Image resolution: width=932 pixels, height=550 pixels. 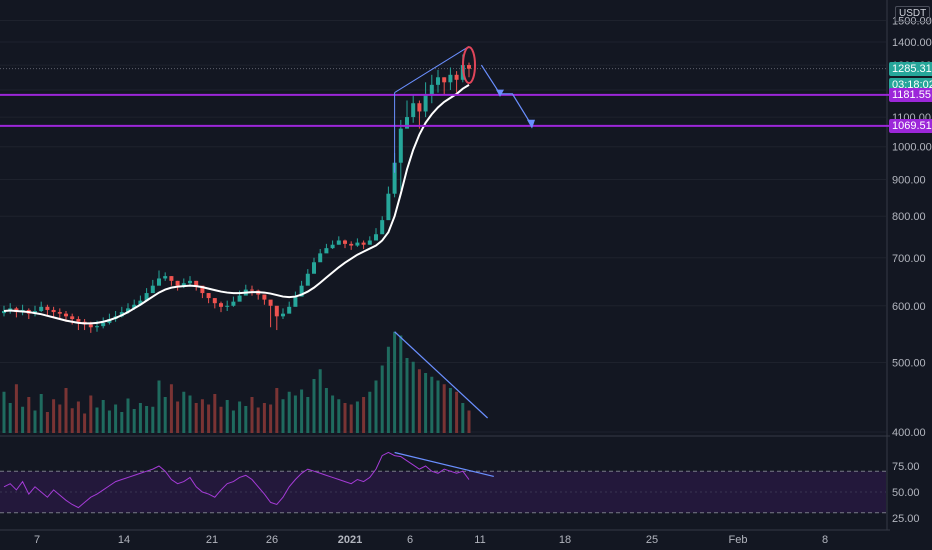 What do you see at coordinates (910, 94) in the screenshot?
I see `level-tag-1: 1181.55` at bounding box center [910, 94].